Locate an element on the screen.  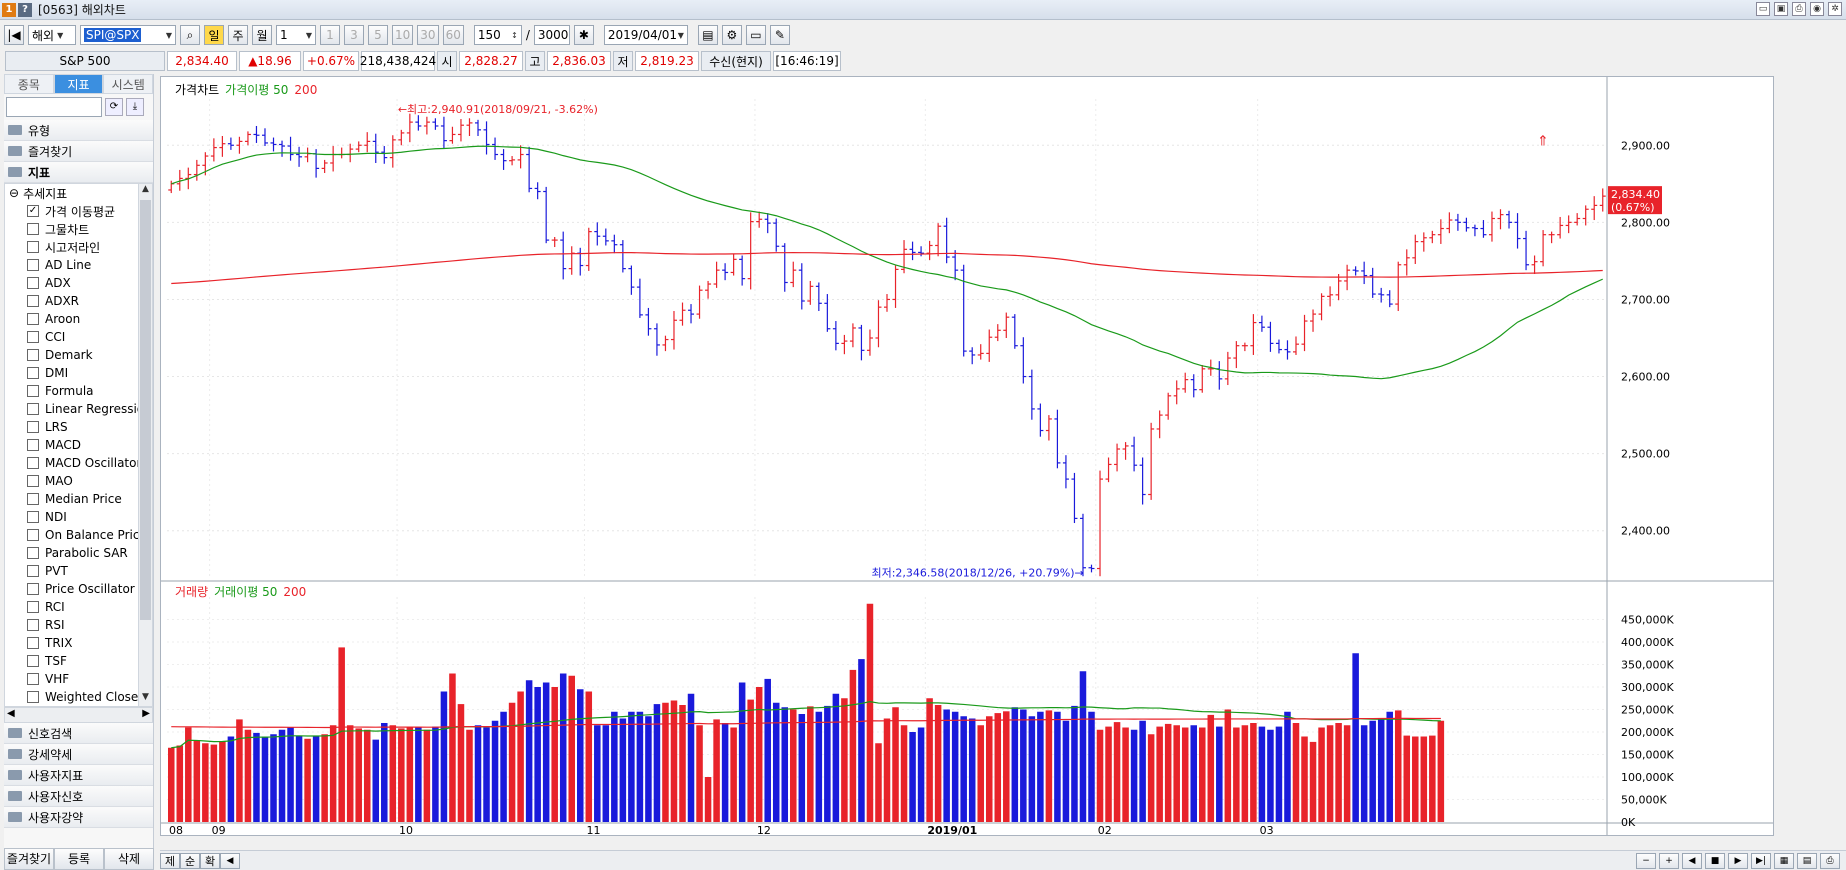
chart-type-icon: ▤ is located at coordinates (707, 35).